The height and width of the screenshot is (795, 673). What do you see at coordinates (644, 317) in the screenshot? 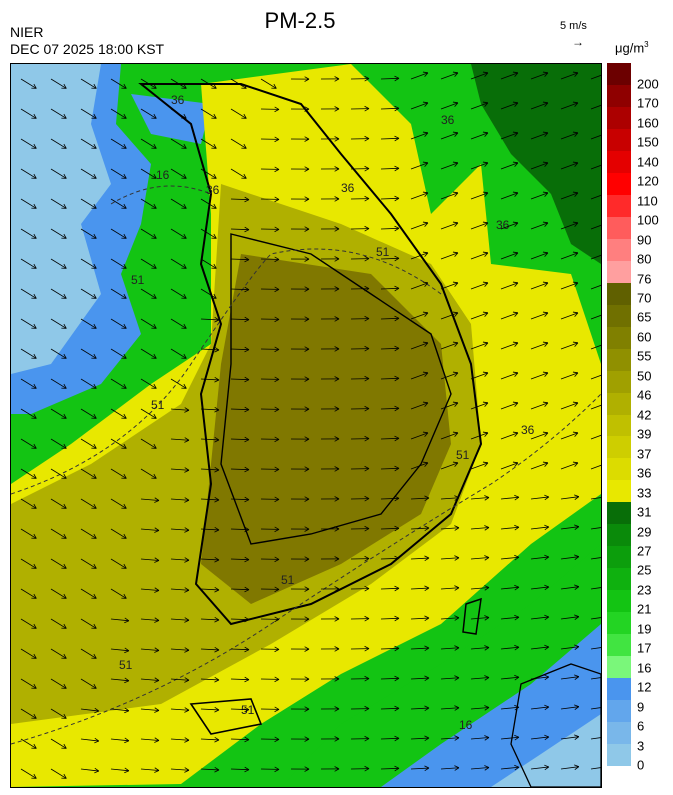
I see `legend-tick-label: 65` at bounding box center [644, 317].